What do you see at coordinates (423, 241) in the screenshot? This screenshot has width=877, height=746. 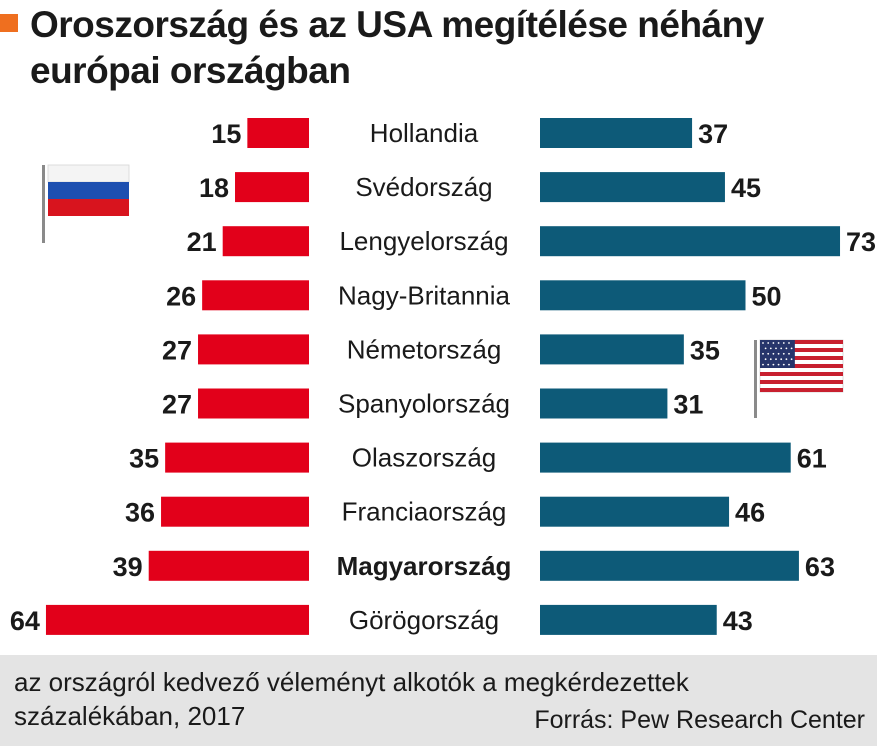 I see `country-label: Lengyelország` at bounding box center [423, 241].